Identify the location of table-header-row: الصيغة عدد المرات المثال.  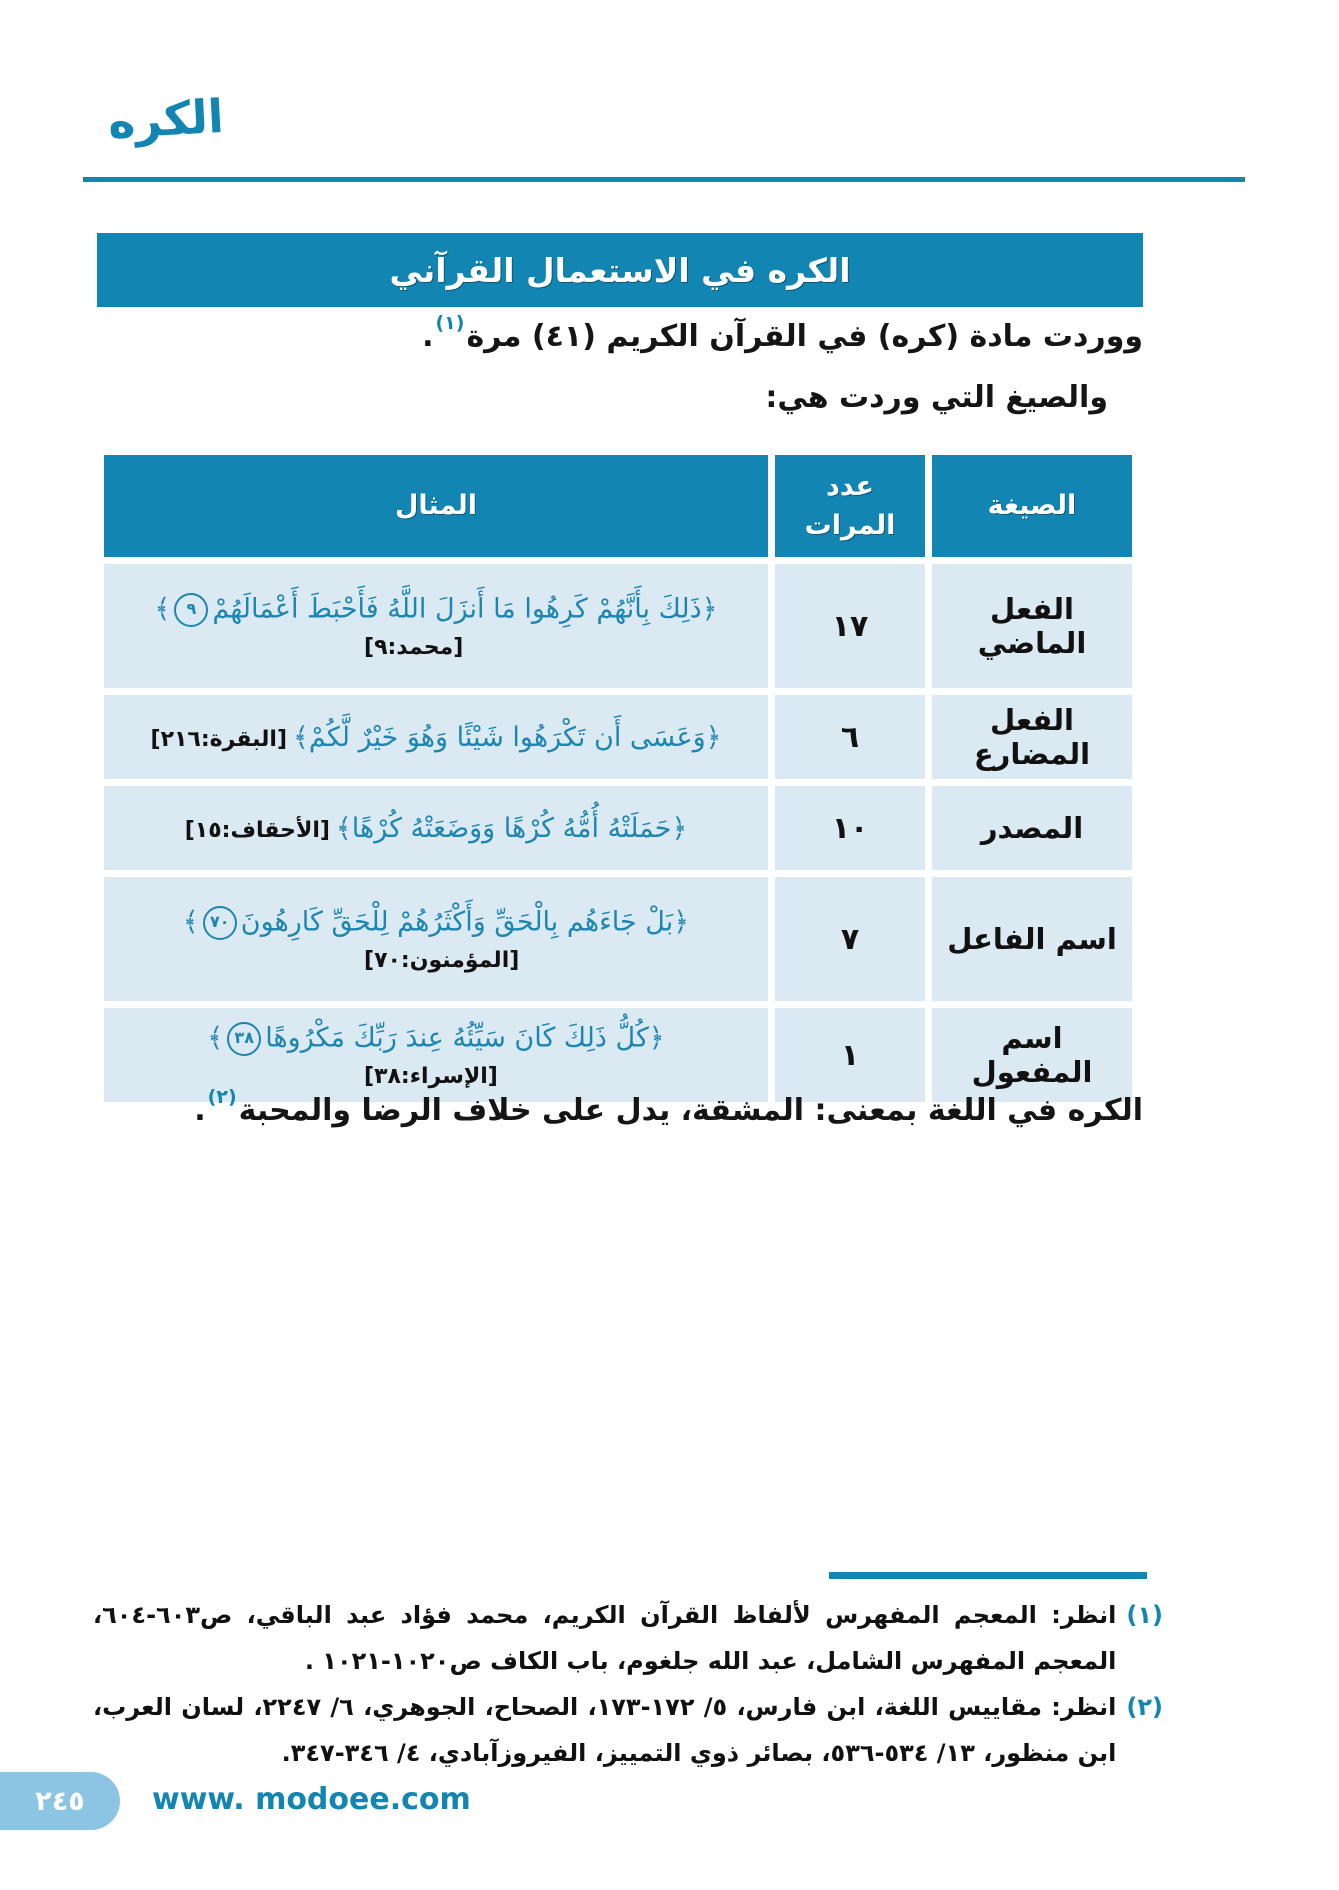
(618, 506).